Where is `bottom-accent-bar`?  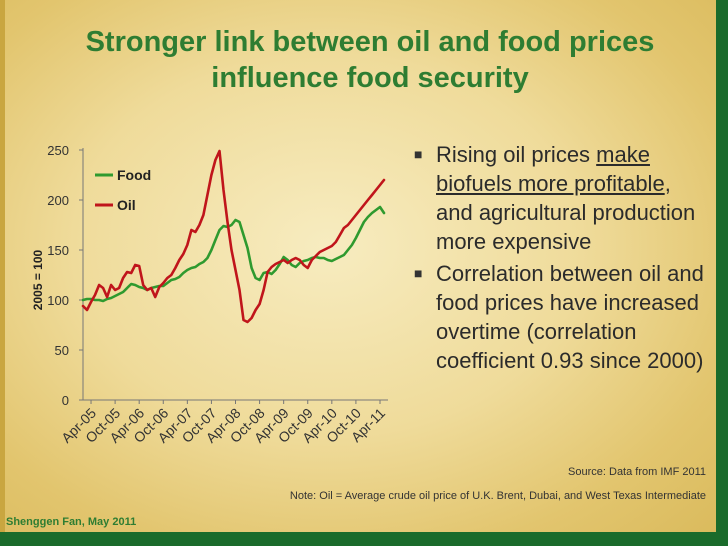 bottom-accent-bar is located at coordinates (364, 539).